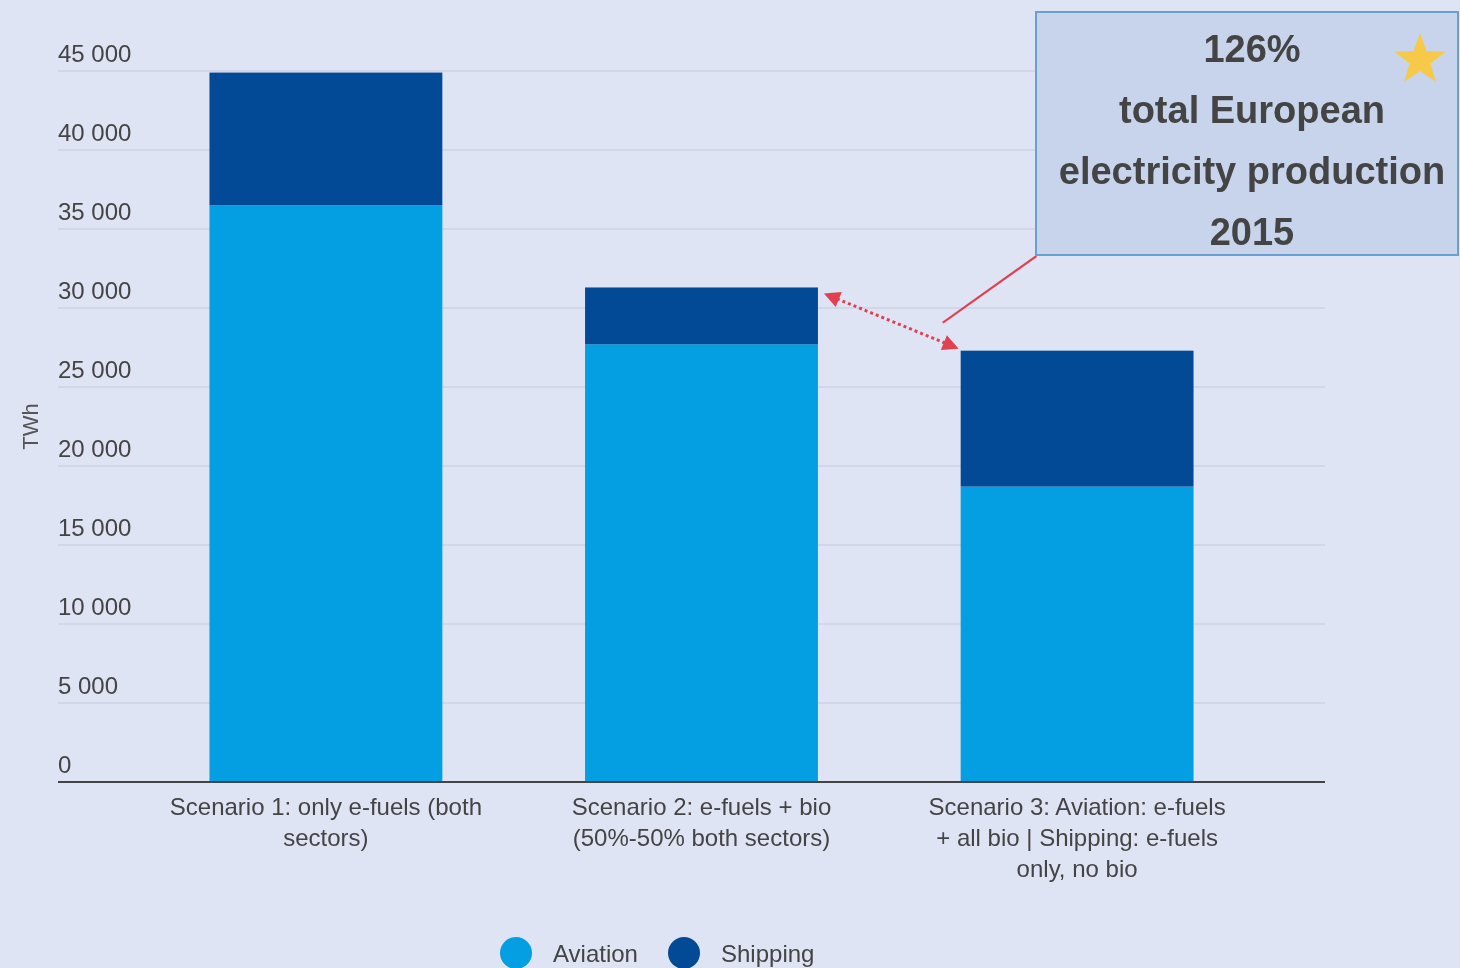 Image resolution: width=1460 pixels, height=968 pixels. What do you see at coordinates (95, 132) in the screenshot?
I see `y-tick-label: 40 000` at bounding box center [95, 132].